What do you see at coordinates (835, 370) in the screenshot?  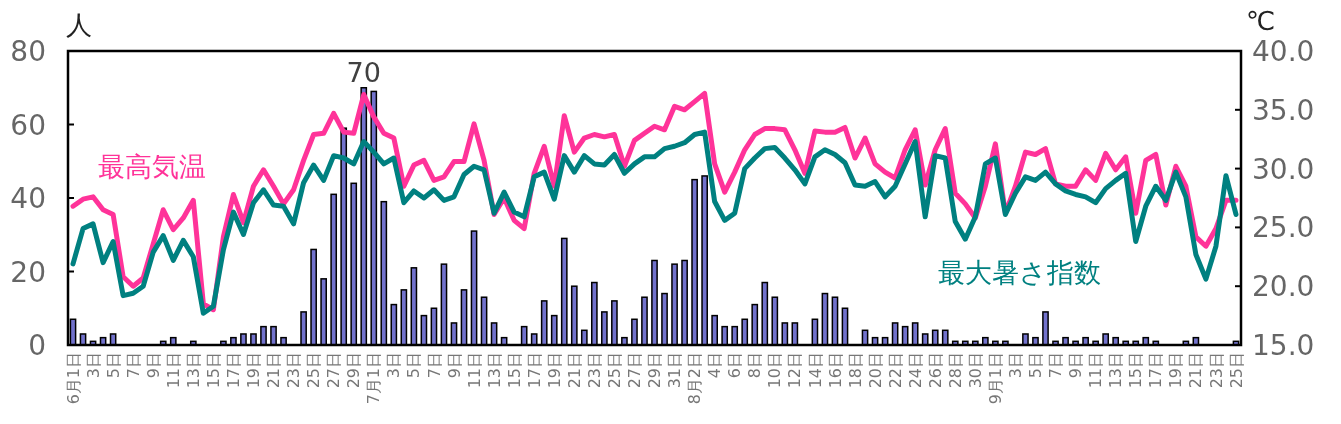 I see `x-tick-label: 16日` at bounding box center [835, 370].